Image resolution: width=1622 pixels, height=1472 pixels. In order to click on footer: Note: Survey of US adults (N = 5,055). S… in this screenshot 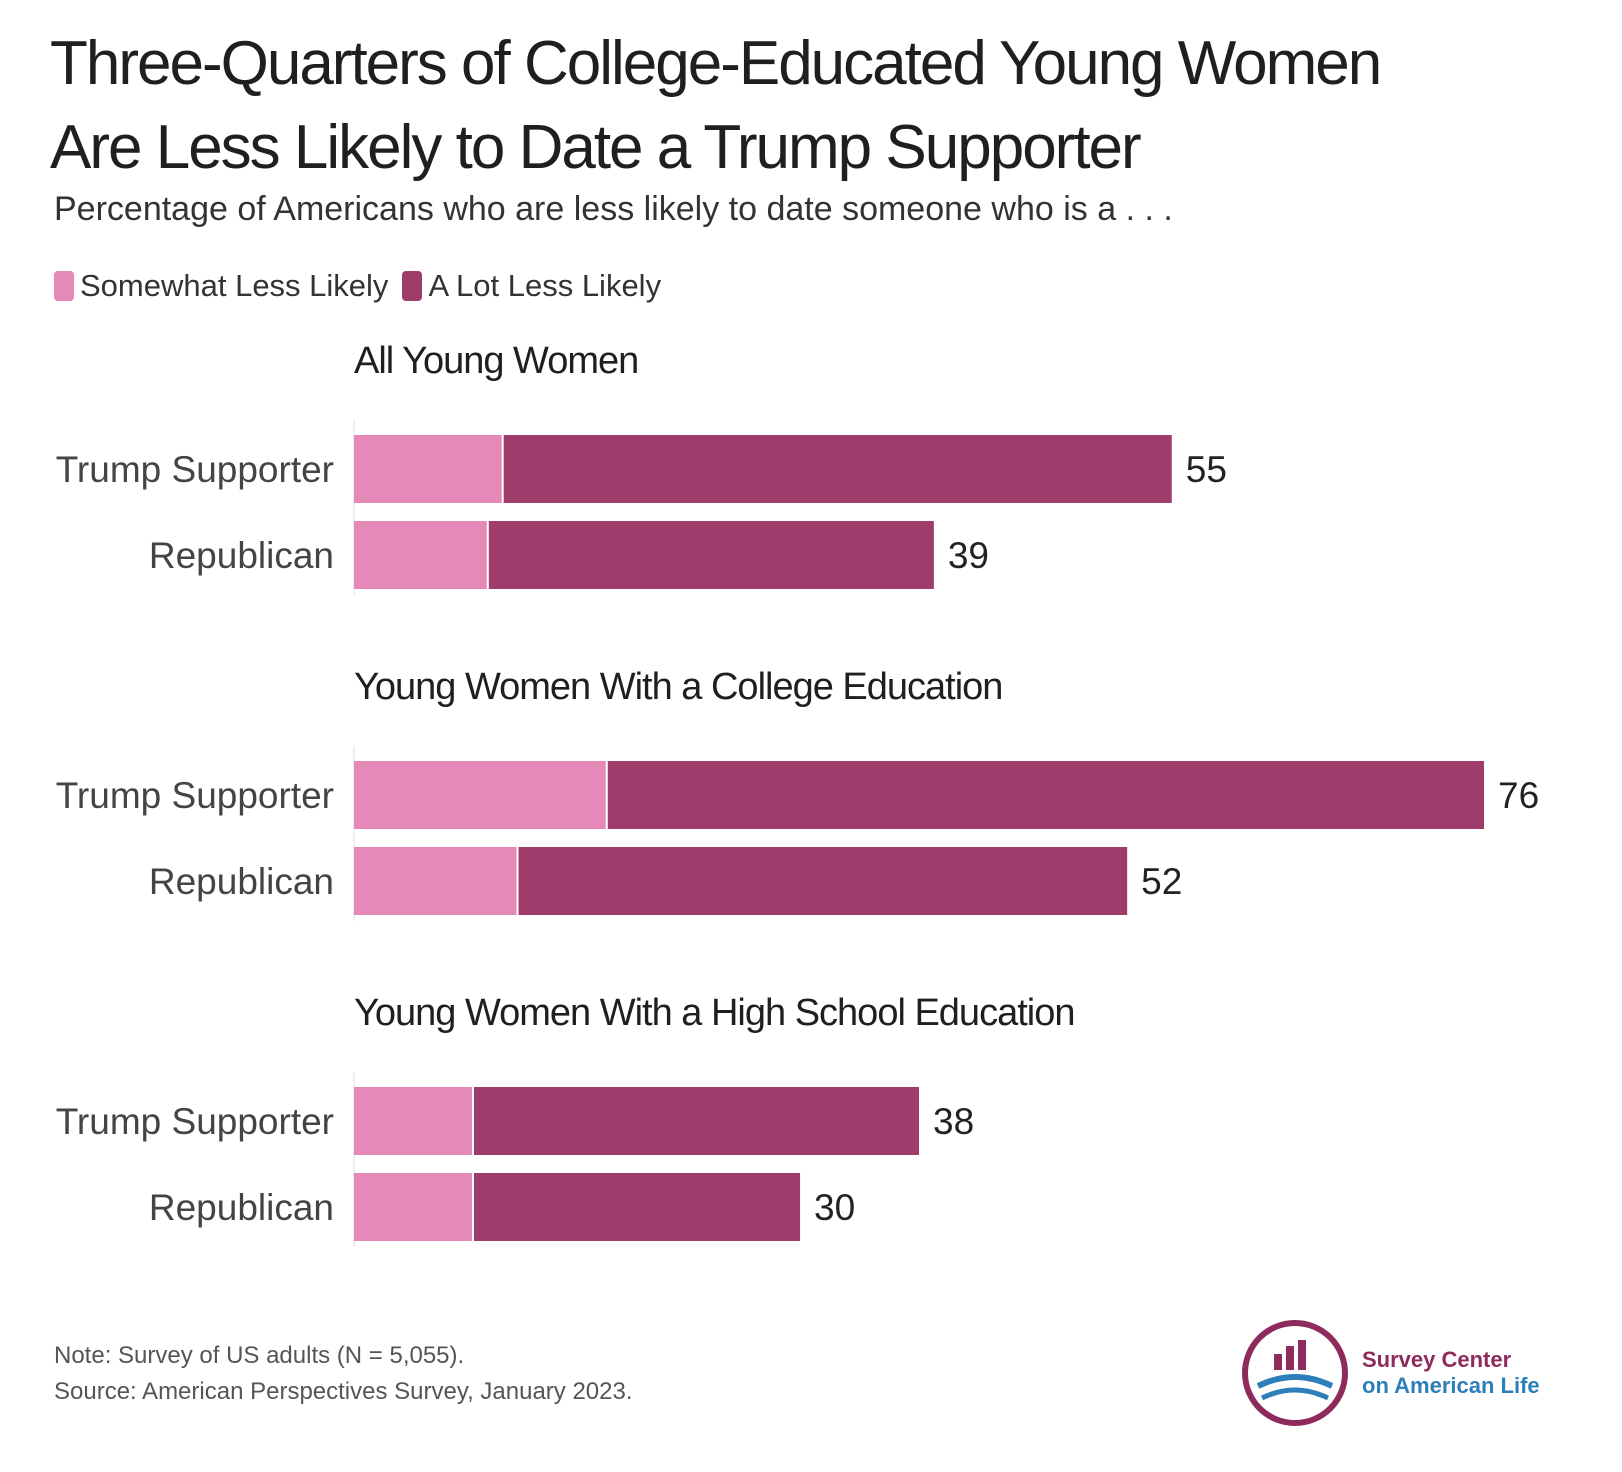, I will do `click(343, 1374)`.